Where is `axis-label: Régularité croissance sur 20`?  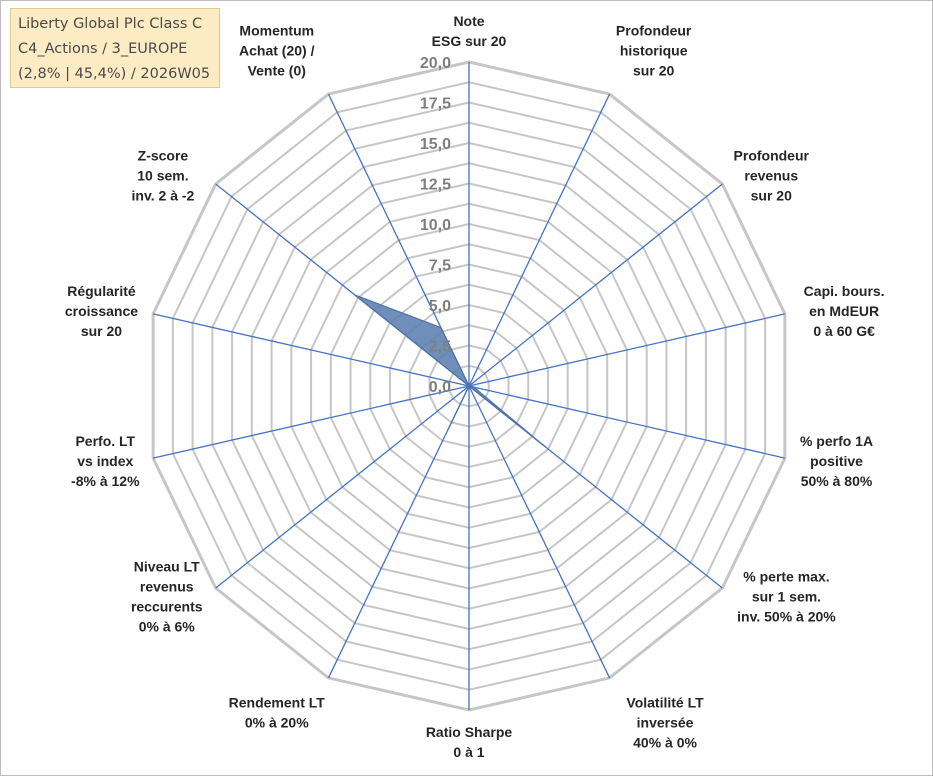 axis-label: Régularité croissance sur 20 is located at coordinates (101, 311).